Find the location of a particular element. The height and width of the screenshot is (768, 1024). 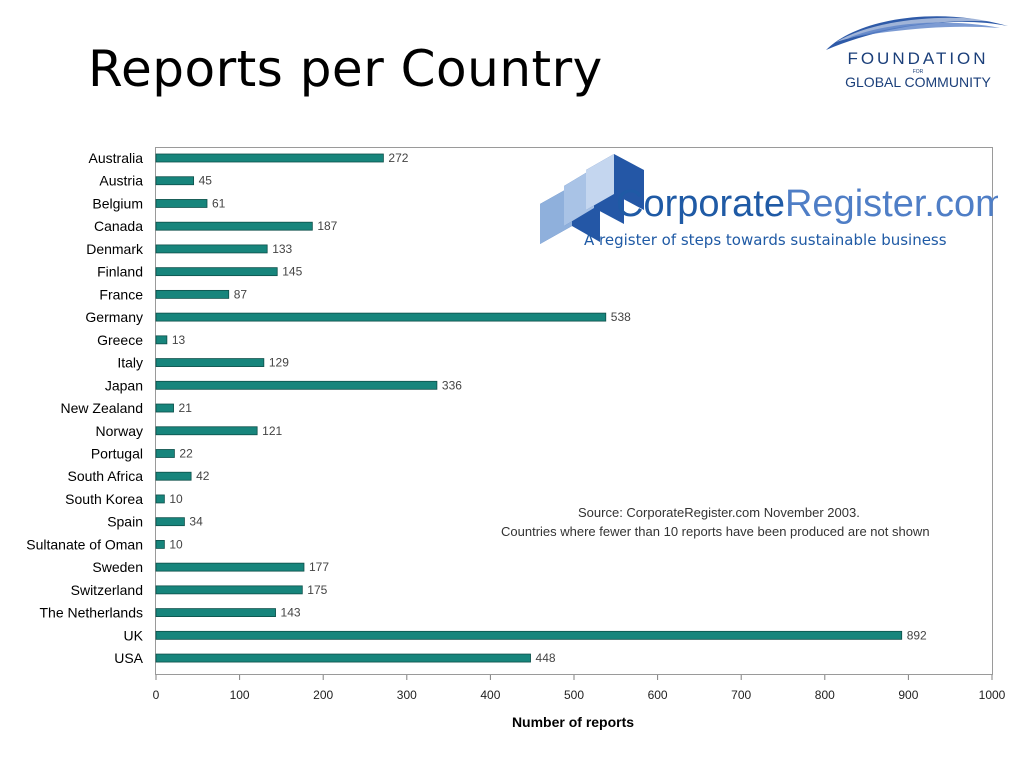

svg-text: CorporateRegister.com is located at coordinates (807, 204).